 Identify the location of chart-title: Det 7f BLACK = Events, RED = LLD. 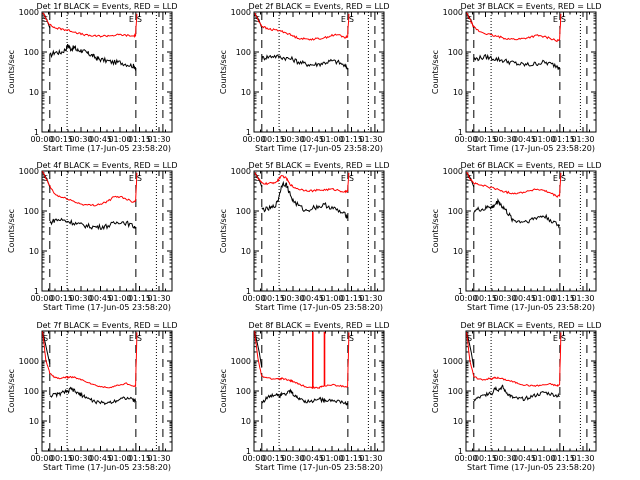
(106, 325).